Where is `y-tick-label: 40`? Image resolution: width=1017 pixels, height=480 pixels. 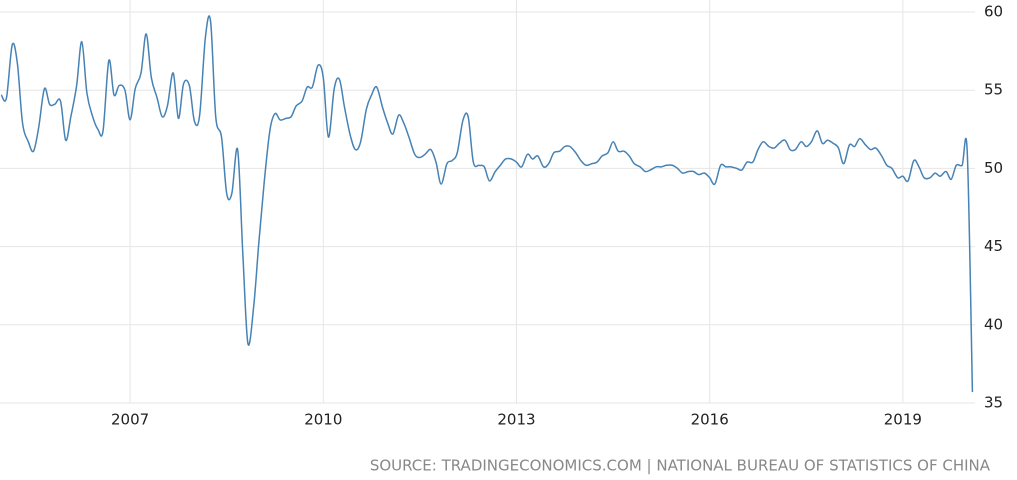
y-tick-label: 40 is located at coordinates (993, 324).